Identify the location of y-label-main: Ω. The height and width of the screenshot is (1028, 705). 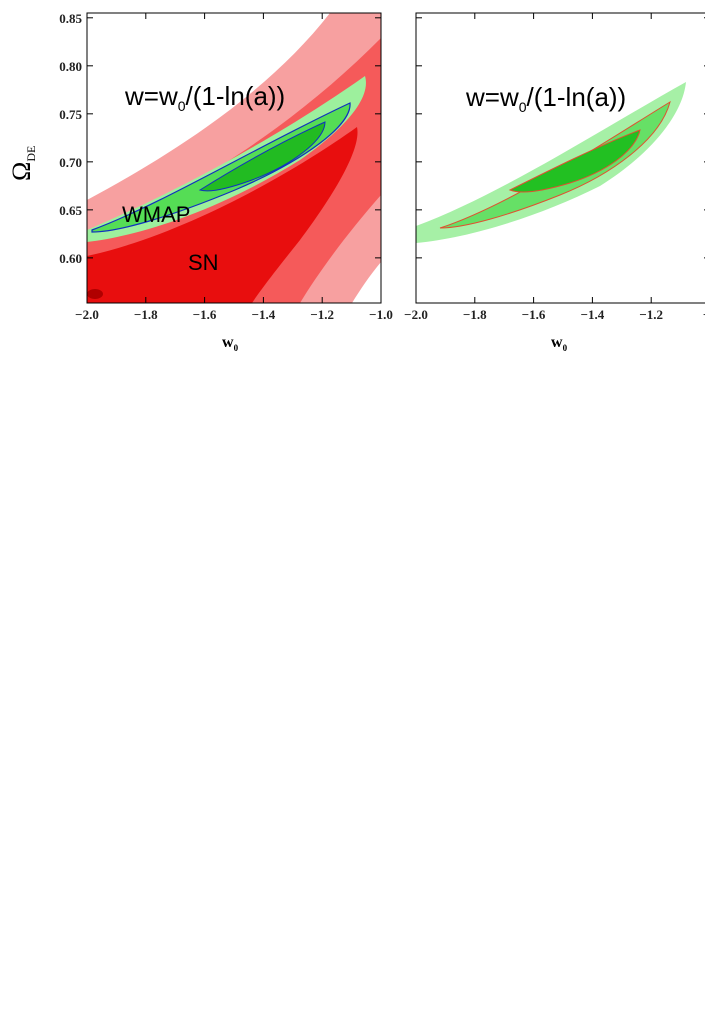
(21, 171).